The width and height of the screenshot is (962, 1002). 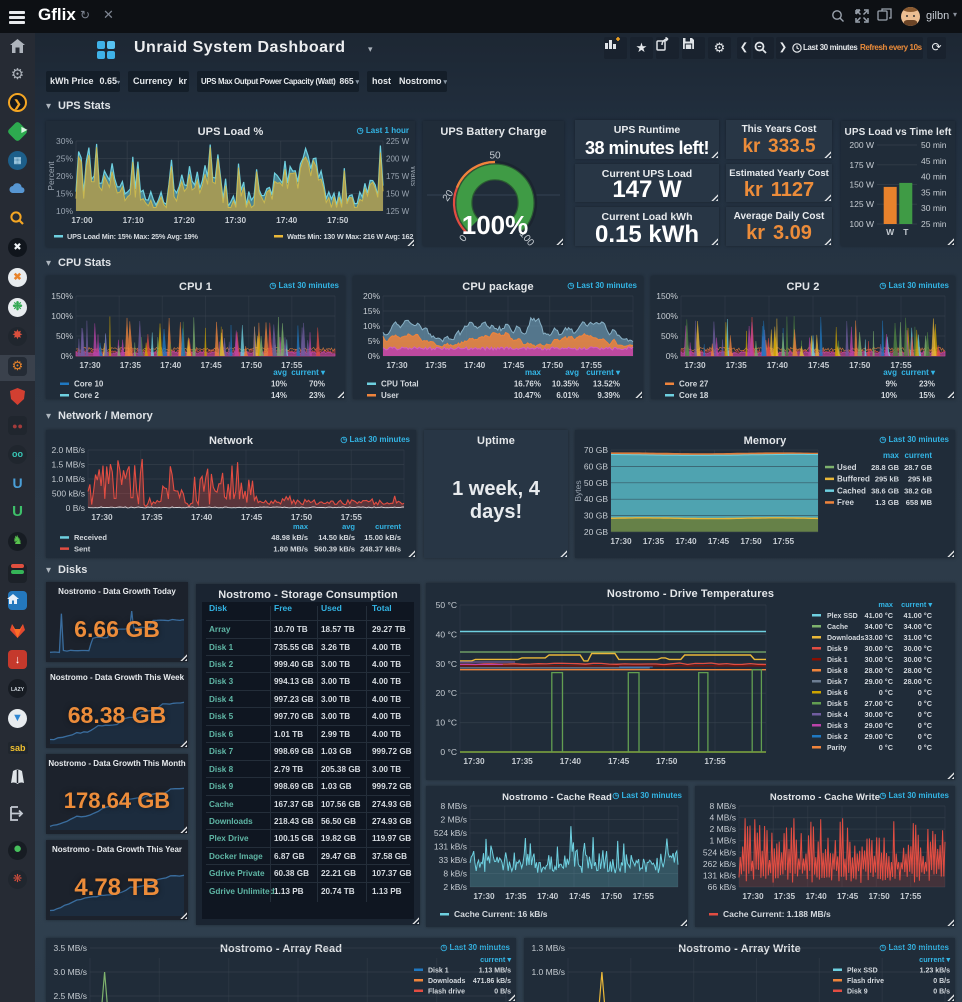 I want to click on svg-text: 50%, so click(x=669, y=336).